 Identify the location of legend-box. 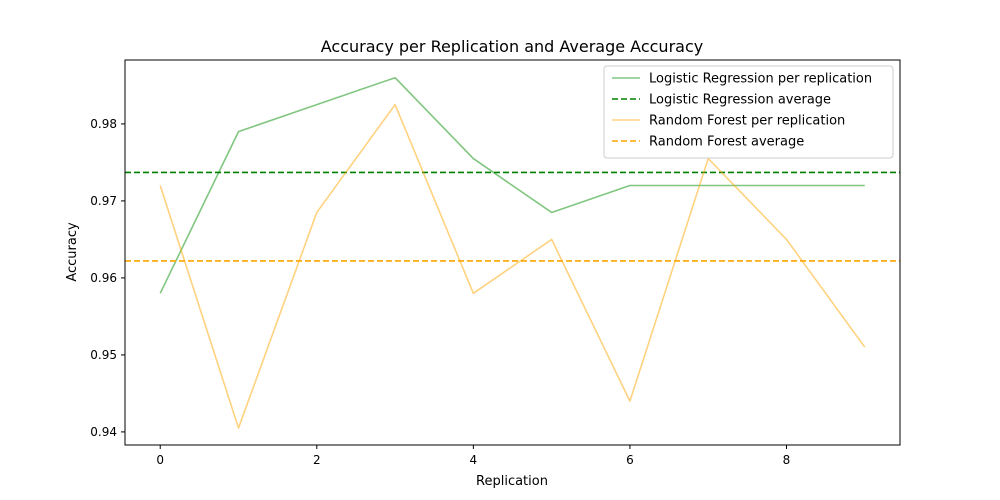
(748, 112).